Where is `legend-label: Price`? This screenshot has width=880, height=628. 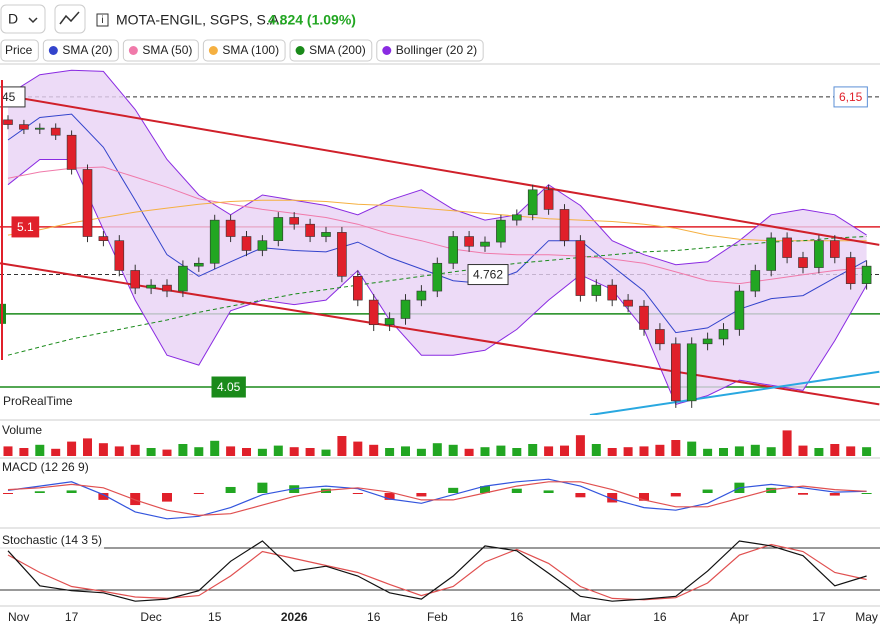
legend-label: Price is located at coordinates (19, 50).